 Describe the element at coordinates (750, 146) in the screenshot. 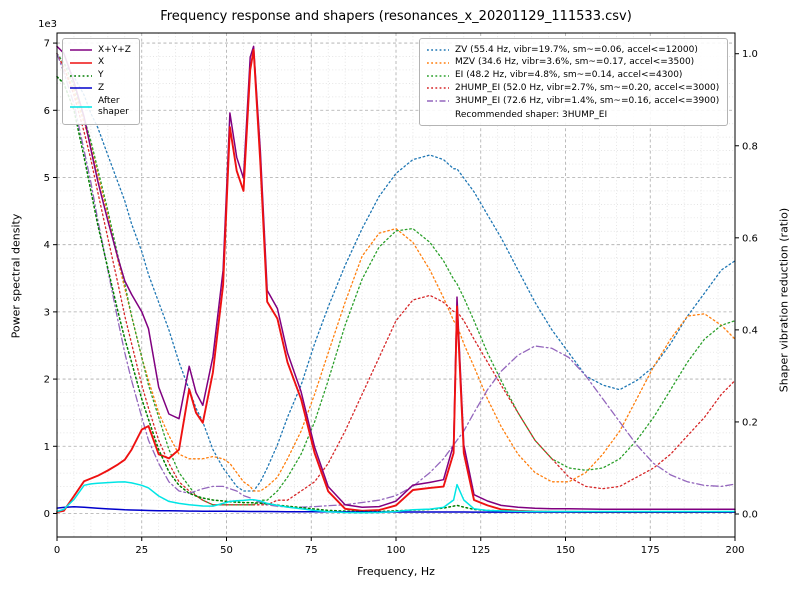

I see `y-right-tick-label: 0.8` at that location.